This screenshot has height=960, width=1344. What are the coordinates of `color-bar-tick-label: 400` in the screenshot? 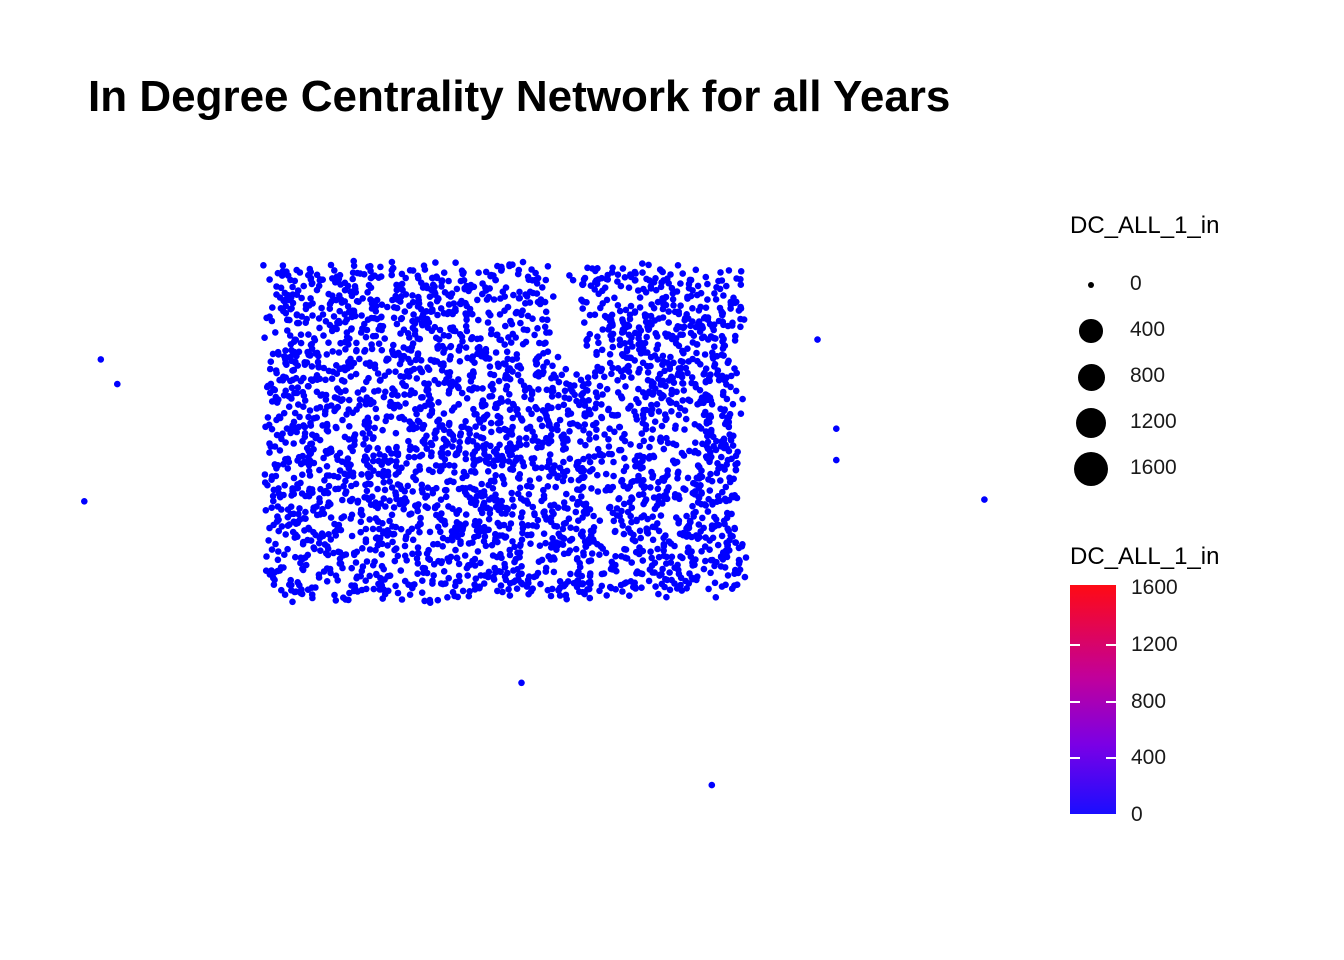 It's located at (1149, 758).